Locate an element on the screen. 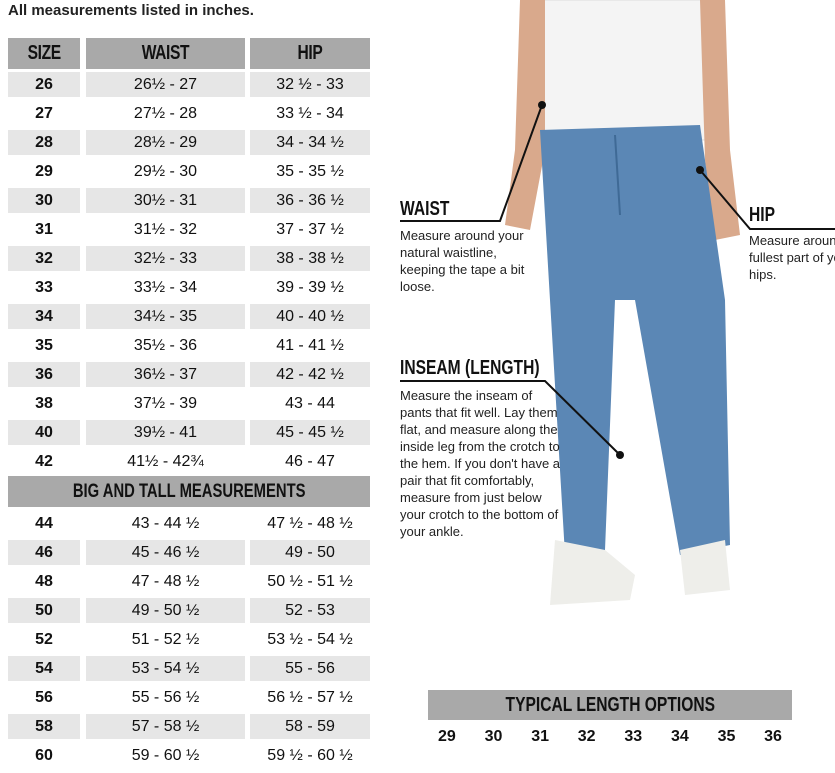  units-note: All measurements listed in inches. is located at coordinates (131, 10).